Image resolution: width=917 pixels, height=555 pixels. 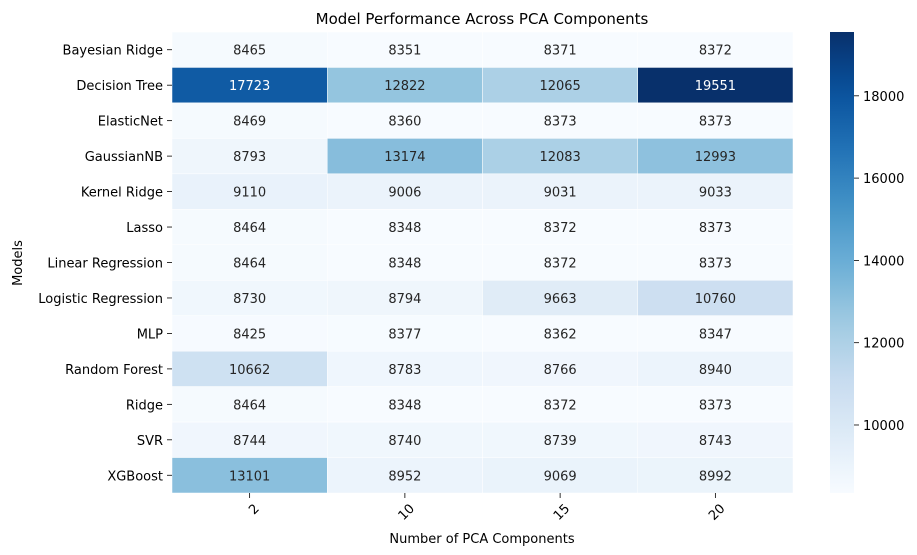 I want to click on cell-value-label: 8347, so click(x=715, y=334).